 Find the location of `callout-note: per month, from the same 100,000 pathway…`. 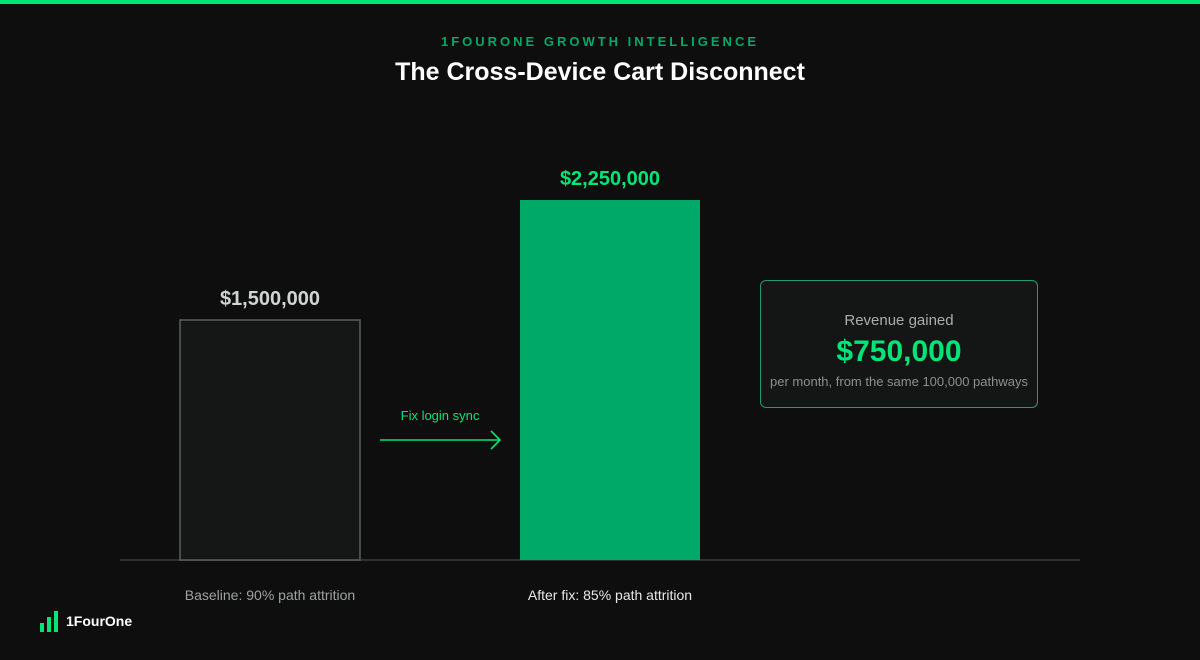

callout-note: per month, from the same 100,000 pathway… is located at coordinates (899, 381).